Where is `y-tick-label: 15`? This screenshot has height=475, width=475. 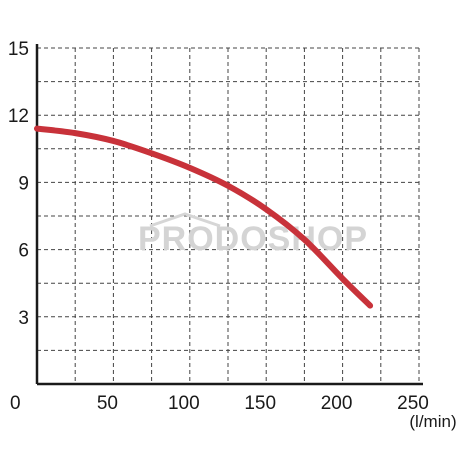
y-tick-label: 15 is located at coordinates (18, 49).